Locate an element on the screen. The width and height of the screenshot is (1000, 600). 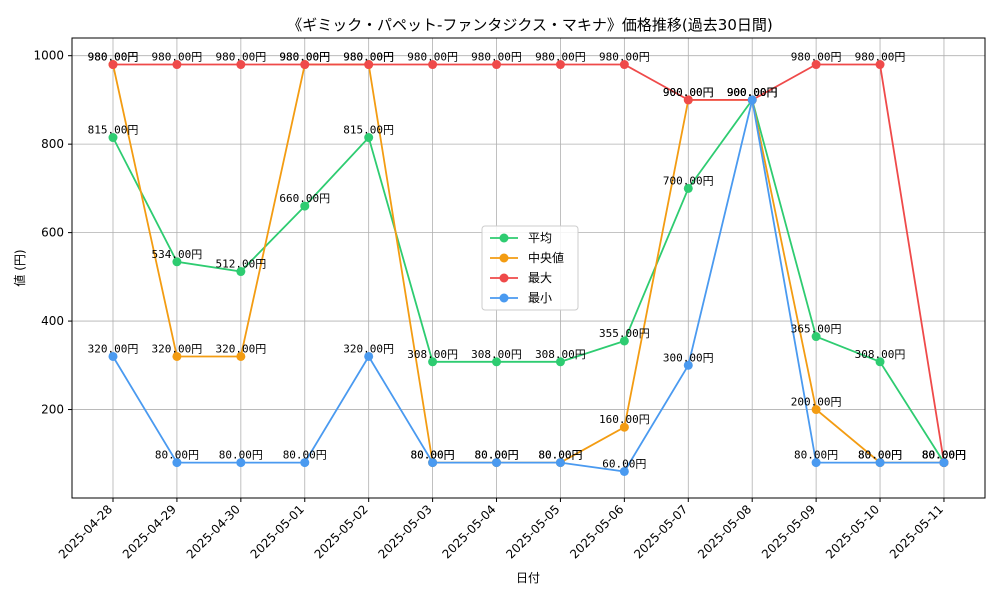
x-axis-label: 日付 is located at coordinates (528, 578).